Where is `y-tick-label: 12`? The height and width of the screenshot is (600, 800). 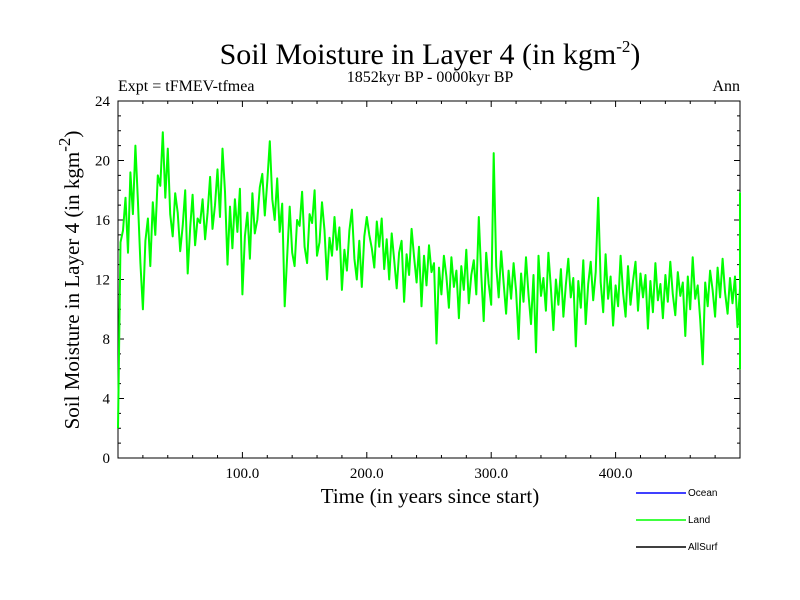 y-tick-label: 12 is located at coordinates (102, 281).